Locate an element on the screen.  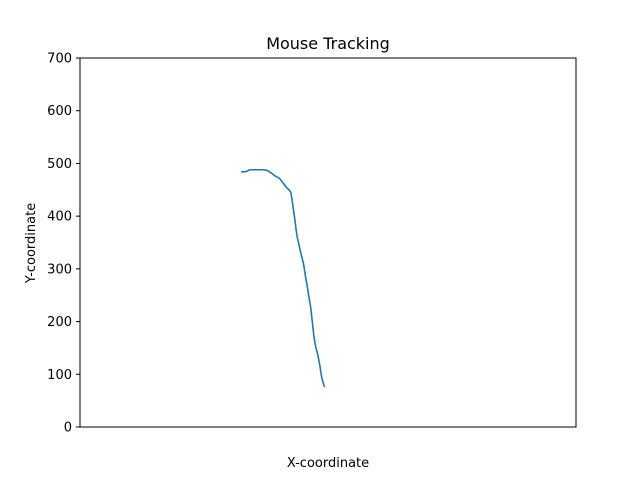
y-tick-label: 0 is located at coordinates (68, 428).